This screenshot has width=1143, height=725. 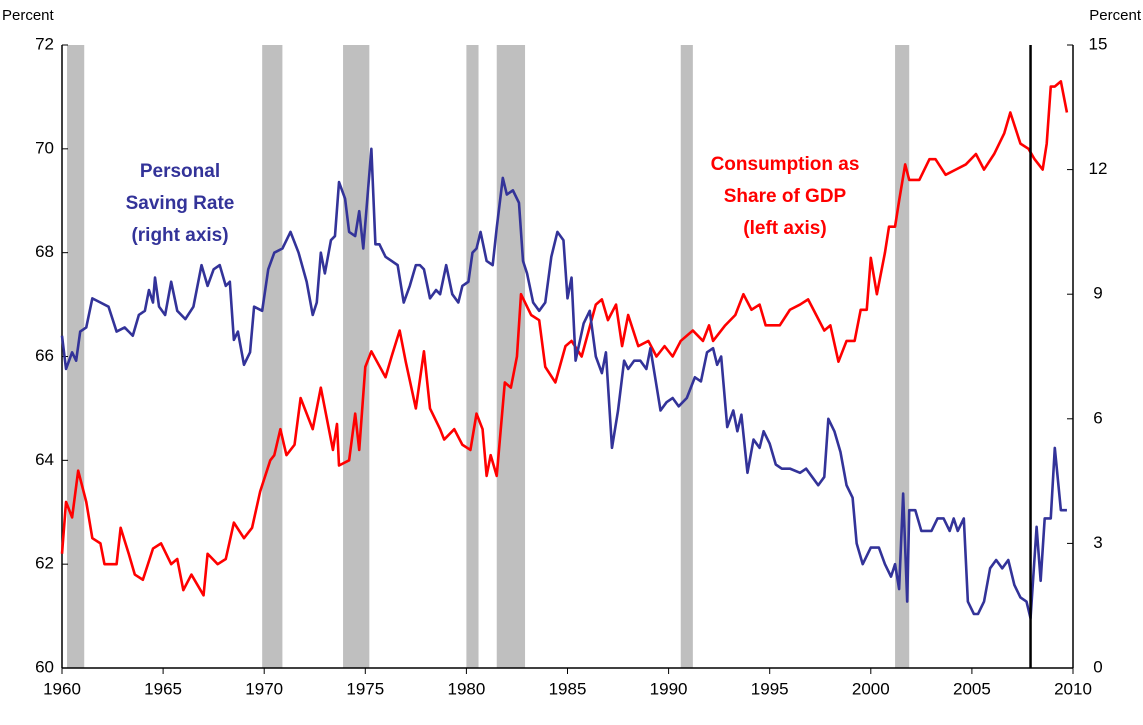 What do you see at coordinates (1098, 168) in the screenshot?
I see `y2-tick-label: 12` at bounding box center [1098, 168].